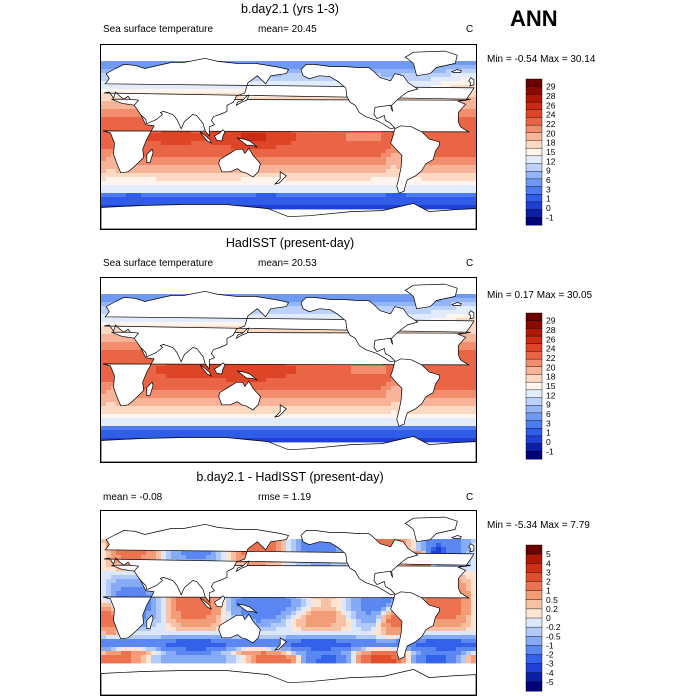 The height and width of the screenshot is (700, 700). What do you see at coordinates (239, 162) in the screenshot?
I see `landmass-australia` at bounding box center [239, 162].